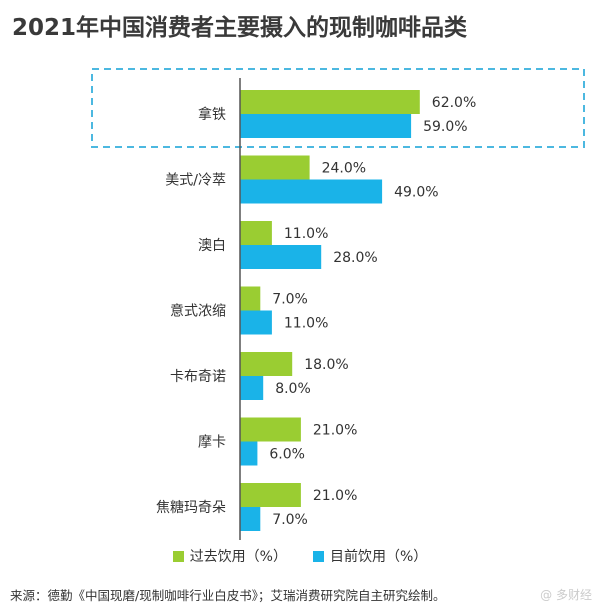 This screenshot has height=612, width=600. What do you see at coordinates (416, 193) in the screenshot?
I see `data-label: 49.0%` at bounding box center [416, 193].